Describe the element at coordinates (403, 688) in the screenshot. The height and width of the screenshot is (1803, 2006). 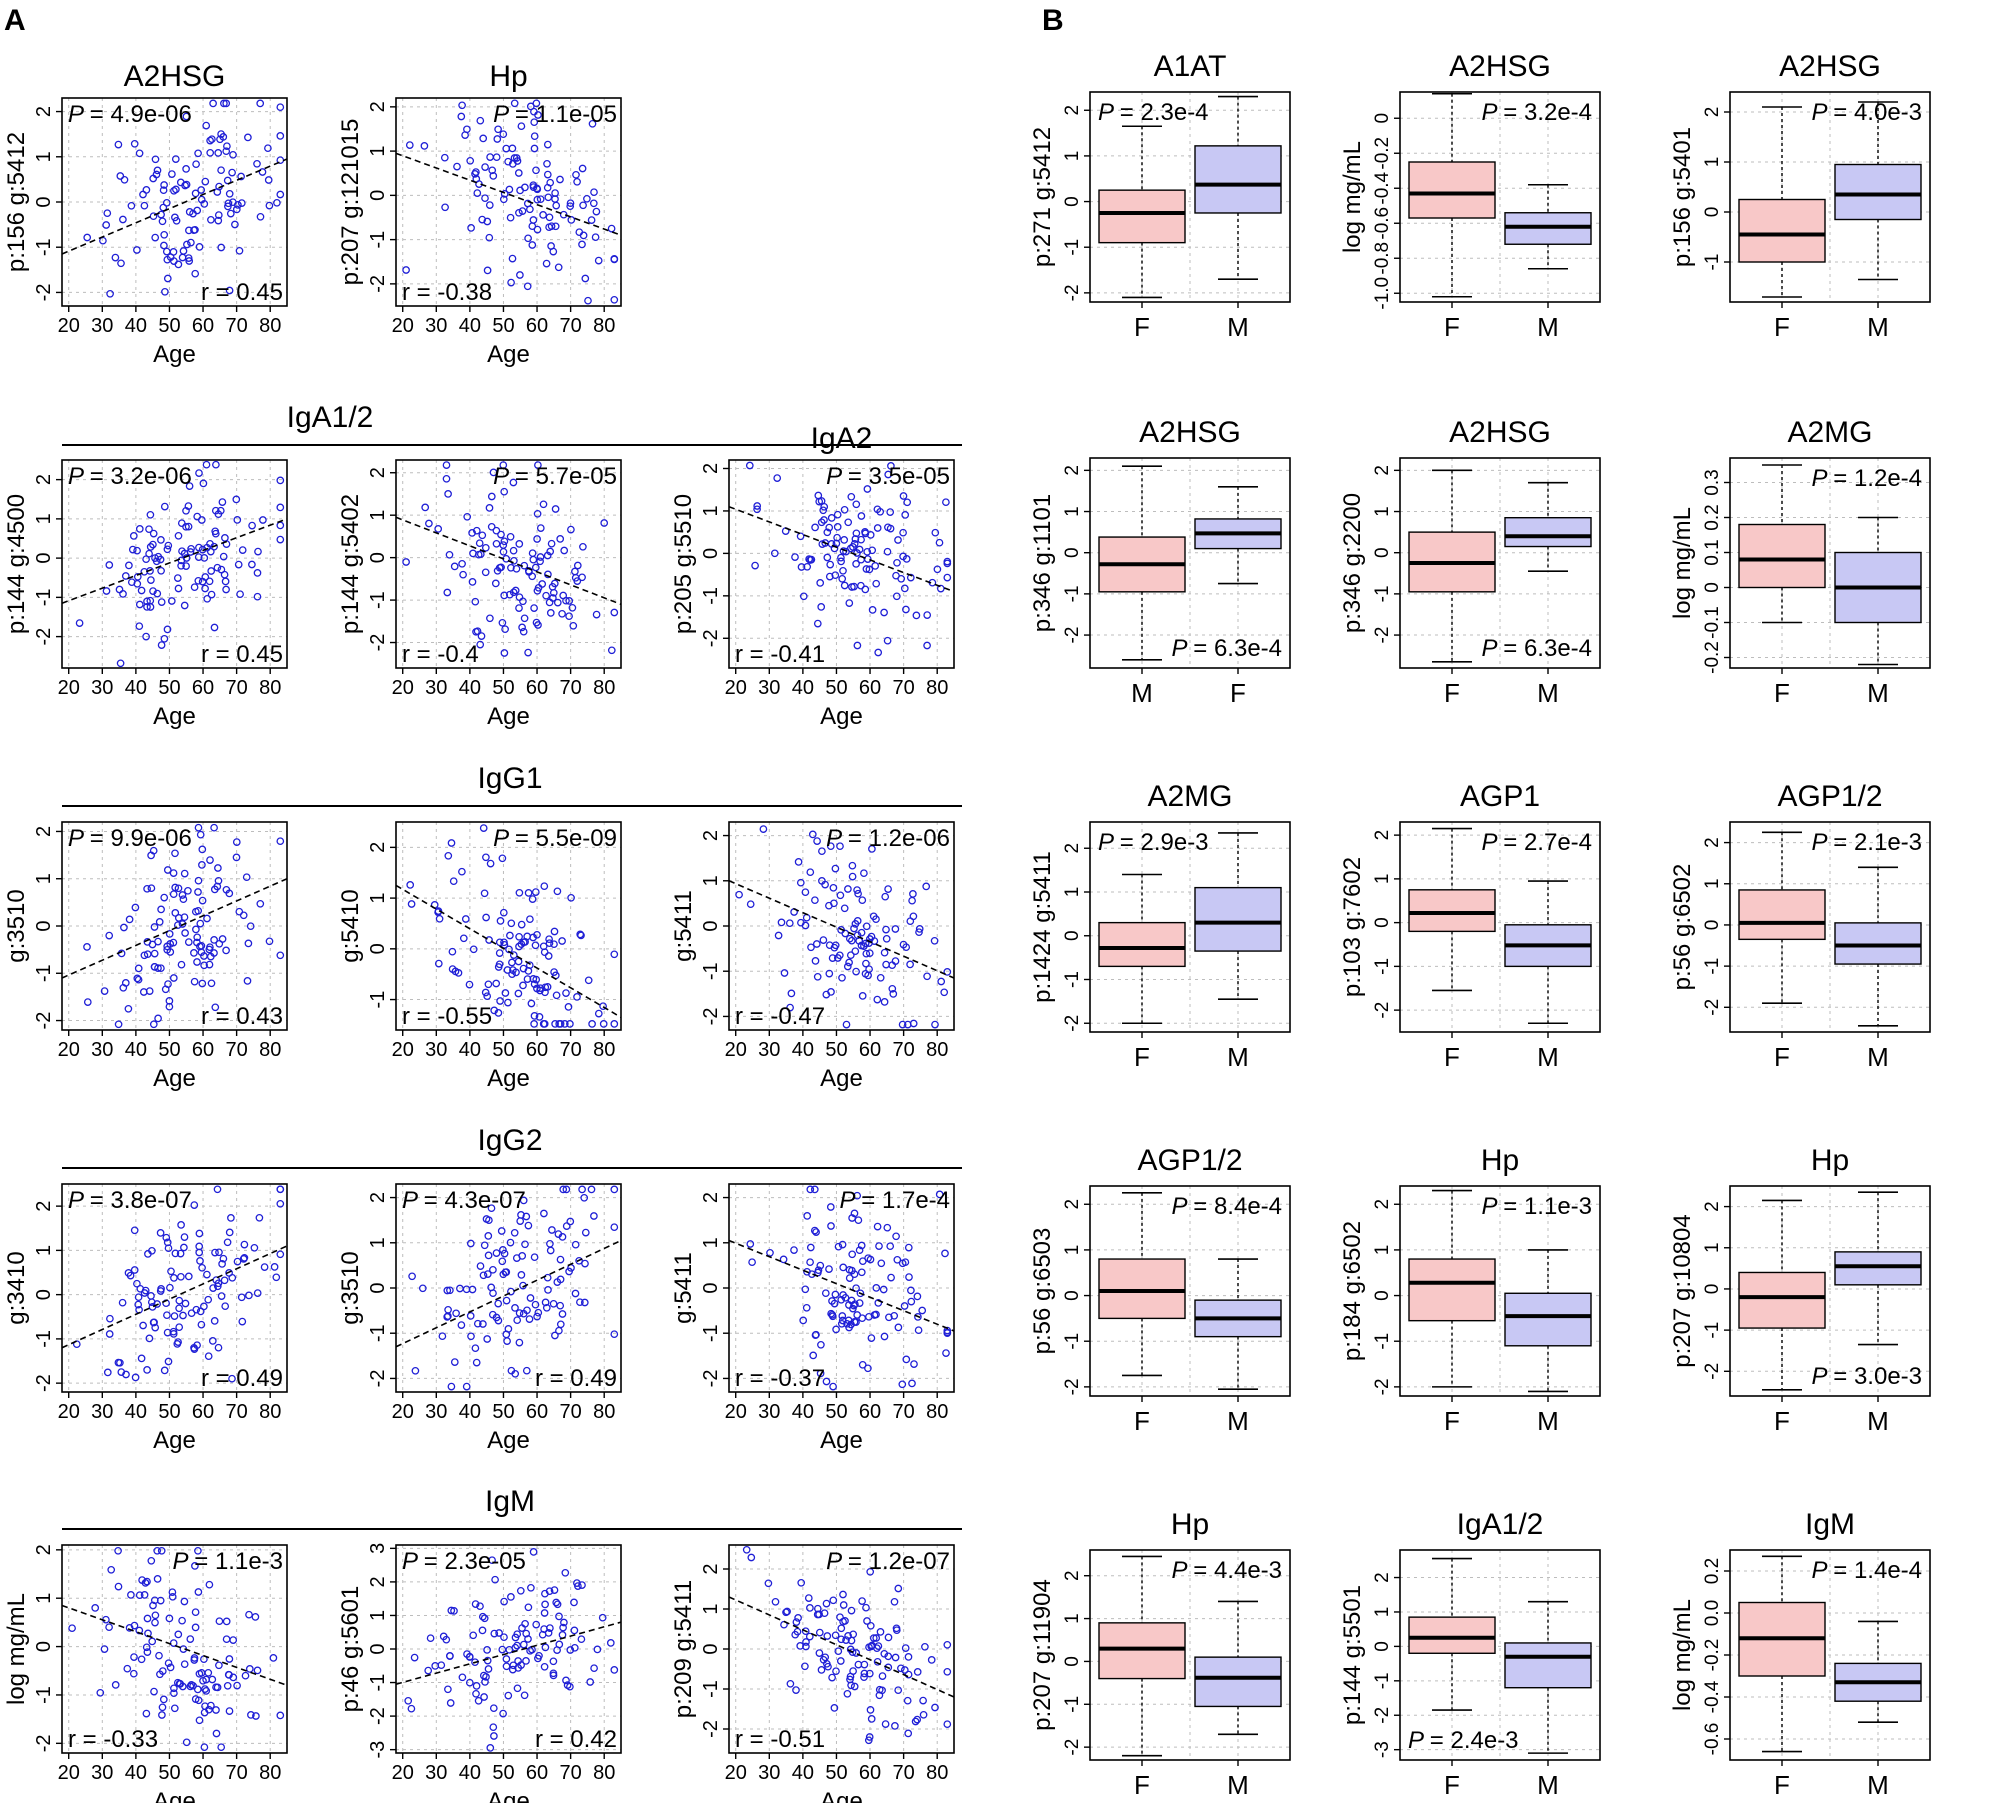
I see `x-tick-label: 20` at that location.